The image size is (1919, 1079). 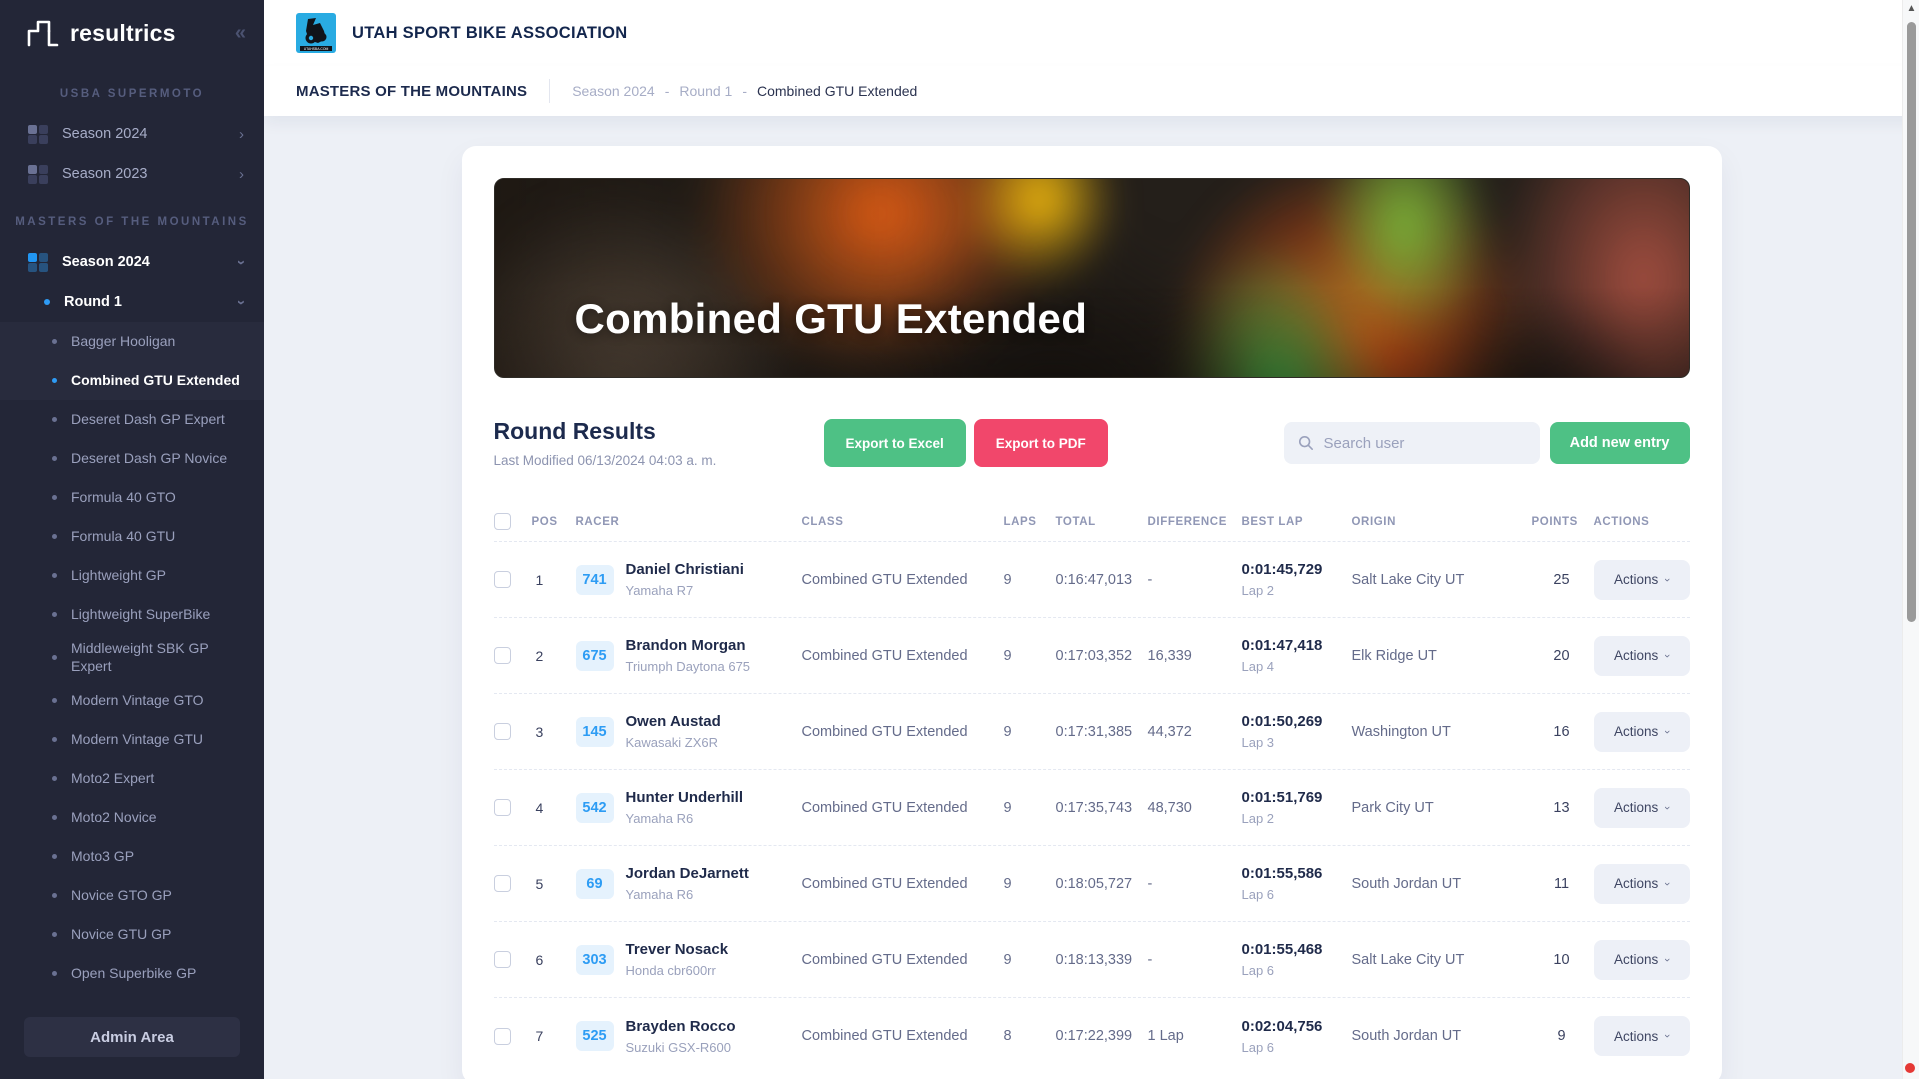 What do you see at coordinates (1282, 721) in the screenshot?
I see `best-lap-time: 0:01:50,269` at bounding box center [1282, 721].